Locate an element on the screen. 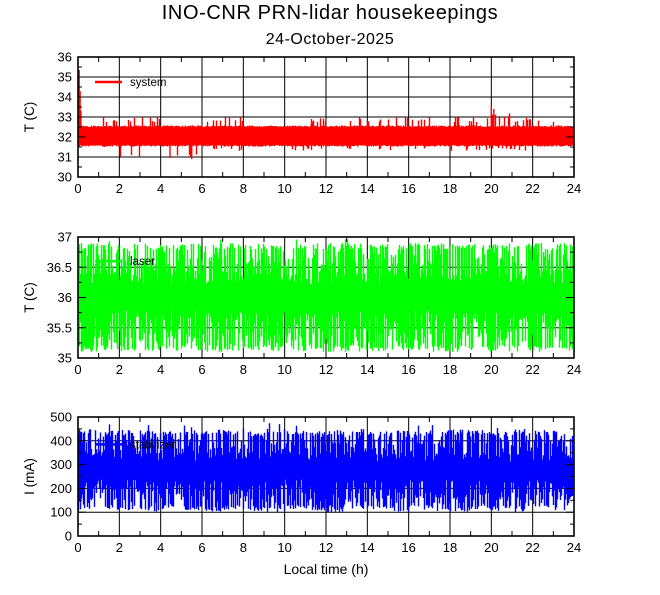  svg-text: 200 is located at coordinates (61, 488).